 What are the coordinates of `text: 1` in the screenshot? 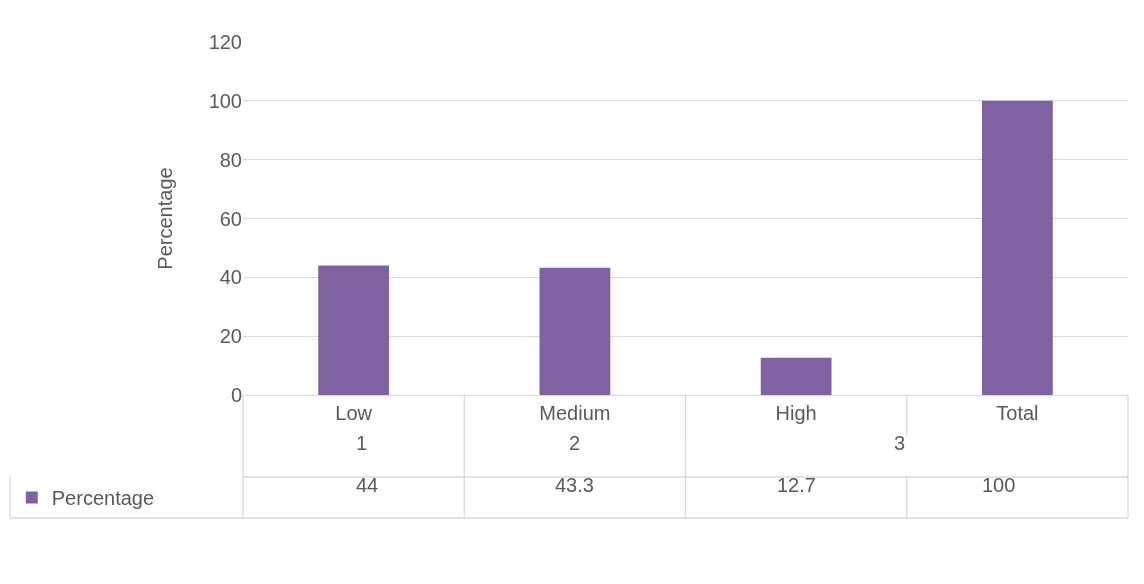 It's located at (362, 443).